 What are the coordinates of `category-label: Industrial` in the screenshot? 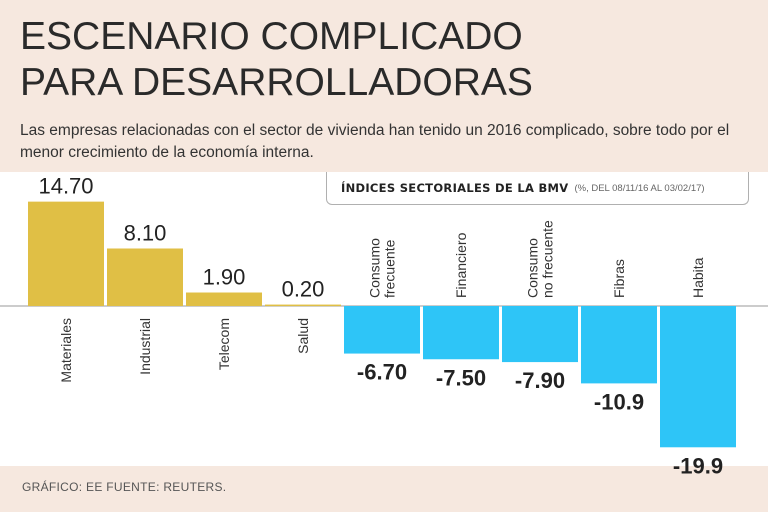 It's located at (145, 346).